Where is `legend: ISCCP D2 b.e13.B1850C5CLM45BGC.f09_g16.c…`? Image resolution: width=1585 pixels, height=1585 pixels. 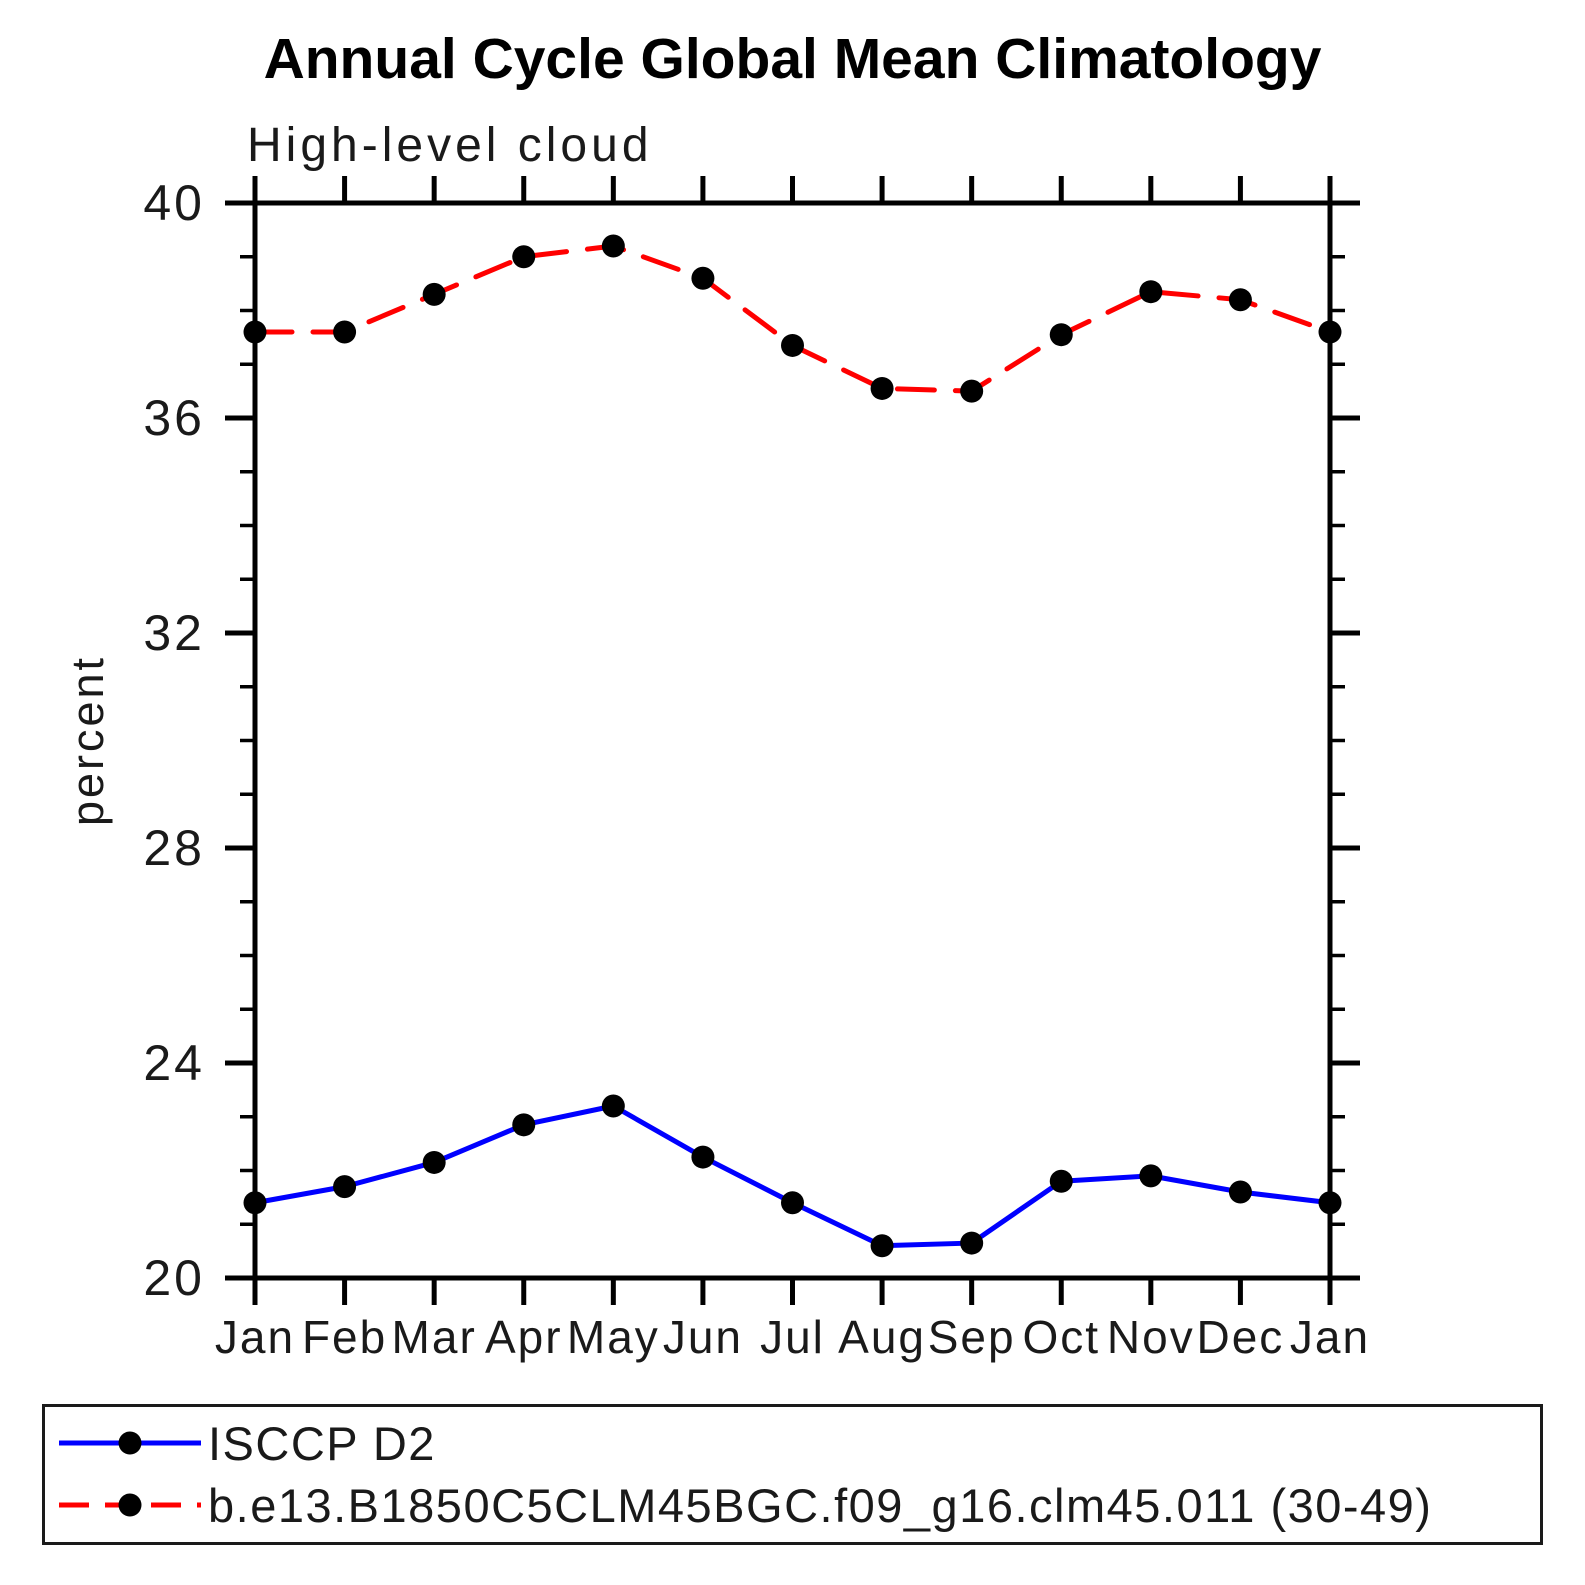 legend: ISCCP D2 b.e13.B1850C5CLM45BGC.f09_g16.c… is located at coordinates (792, 1474).